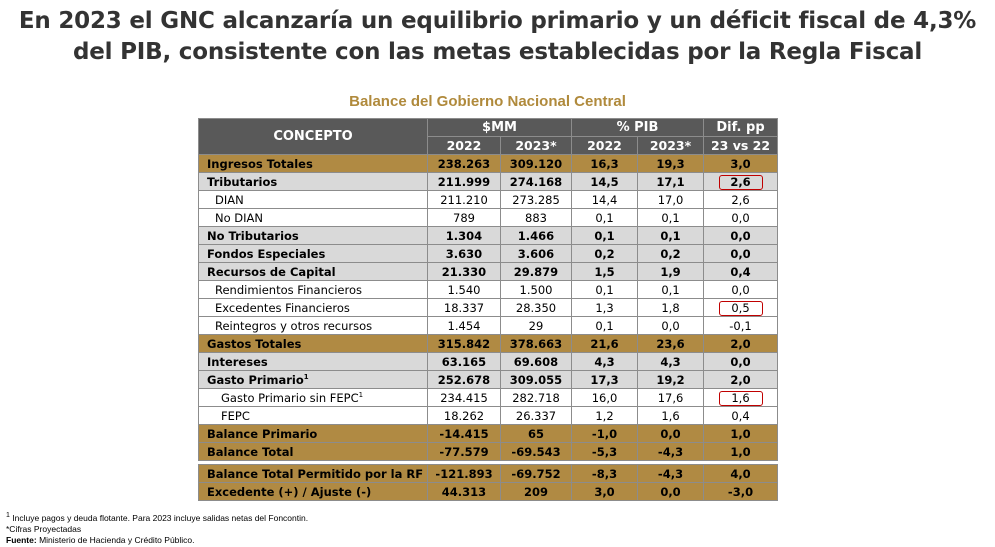 This screenshot has height=547, width=995. Describe the element at coordinates (313, 415) in the screenshot. I see `row-label: FEPC` at that location.